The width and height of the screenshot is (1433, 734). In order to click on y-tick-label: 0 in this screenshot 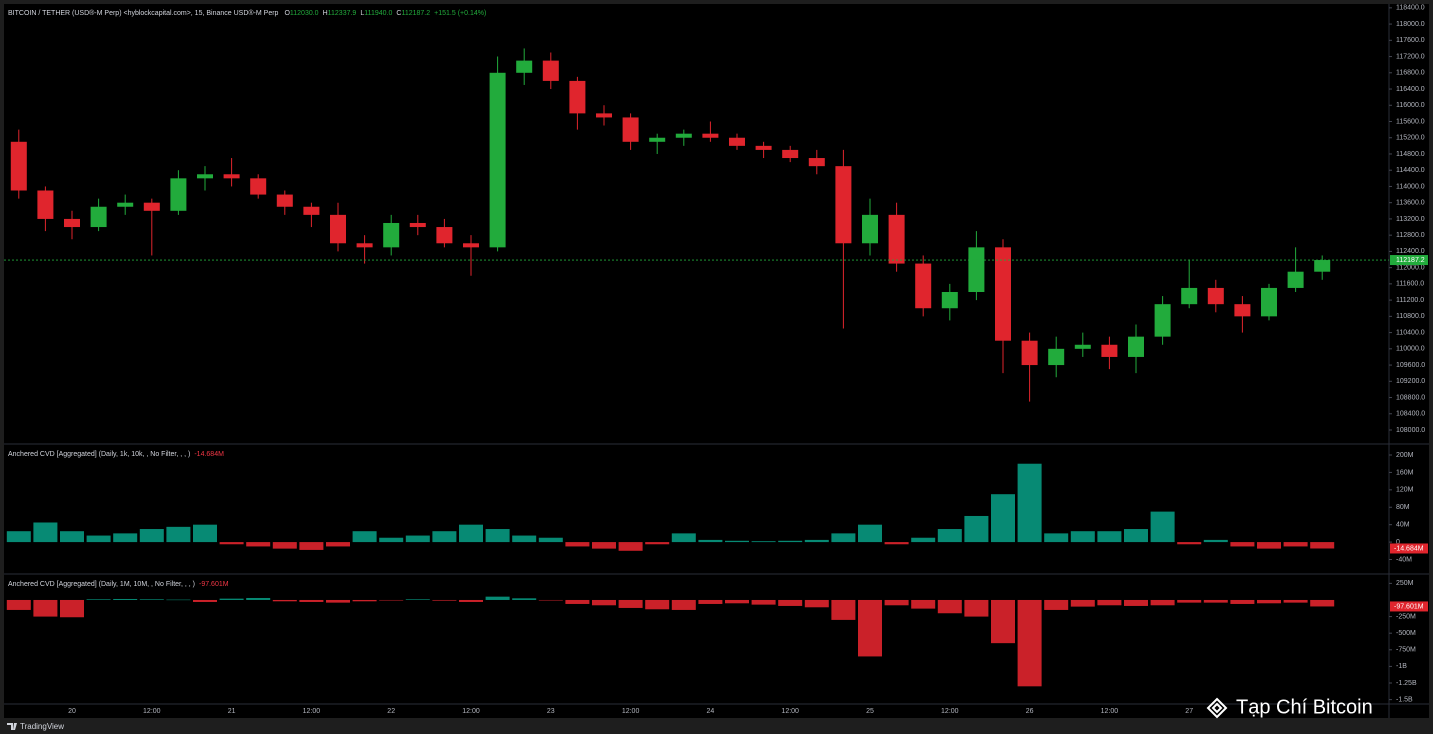, I will do `click(1398, 542)`.